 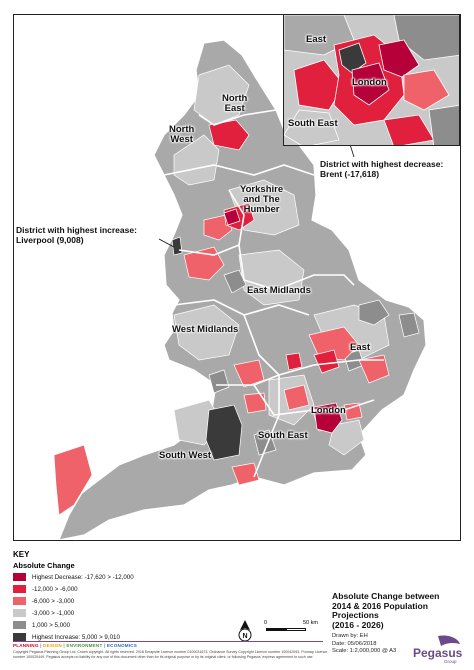 I want to click on key-label: 1,000 > 5,000, so click(x=51, y=625).